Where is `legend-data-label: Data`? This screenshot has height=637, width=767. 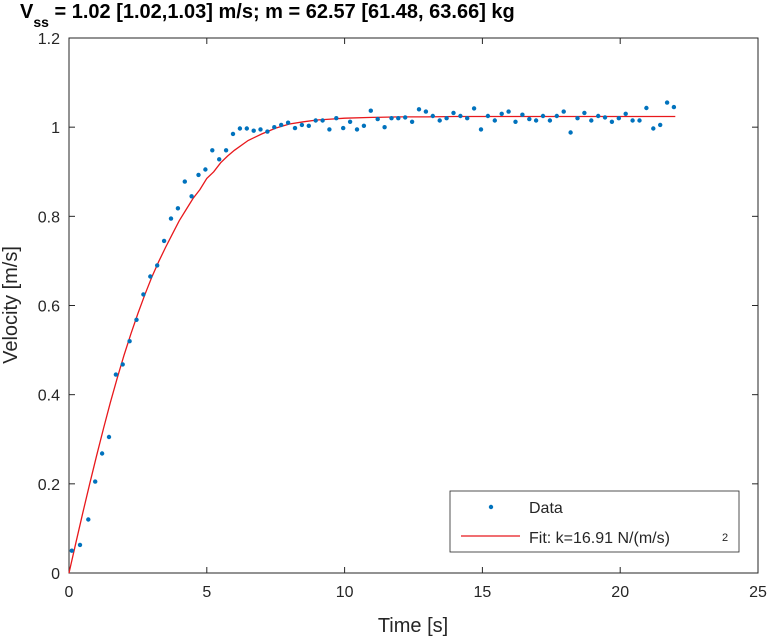 legend-data-label: Data is located at coordinates (546, 508).